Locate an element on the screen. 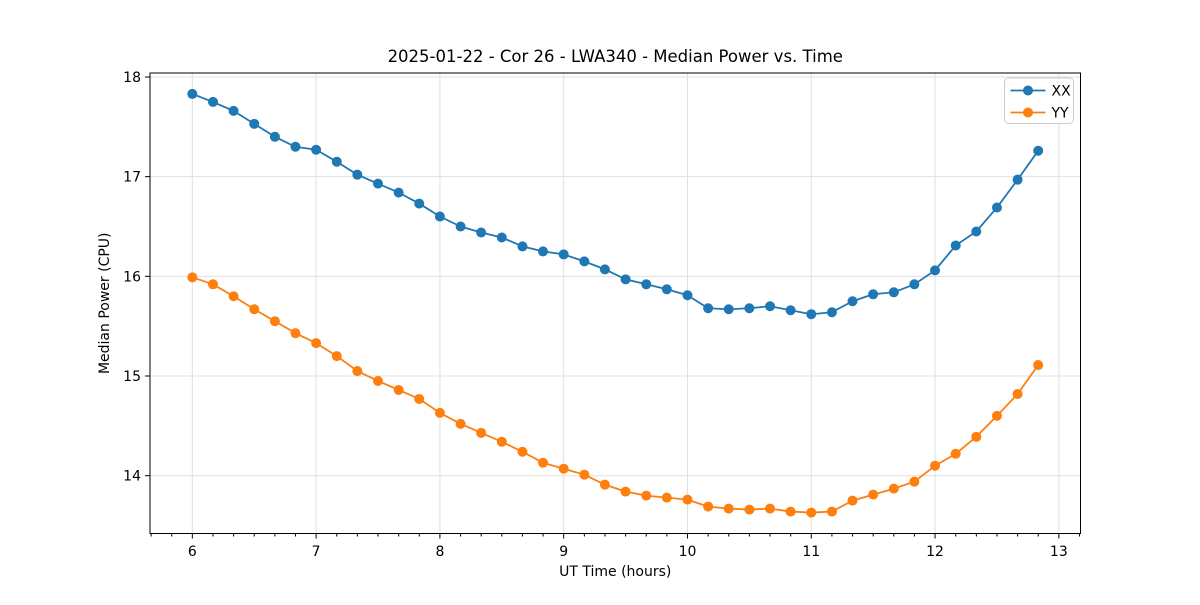 Image resolution: width=1200 pixels, height=605 pixels. y-tick-label: 15 is located at coordinates (132, 377).